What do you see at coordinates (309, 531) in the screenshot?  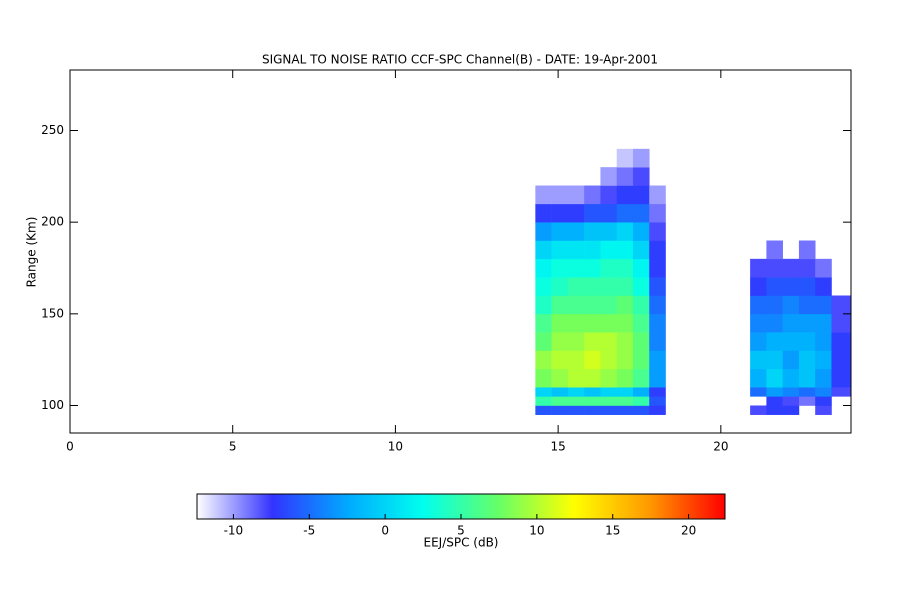 I see `colorbar-tick-label: -5` at bounding box center [309, 531].